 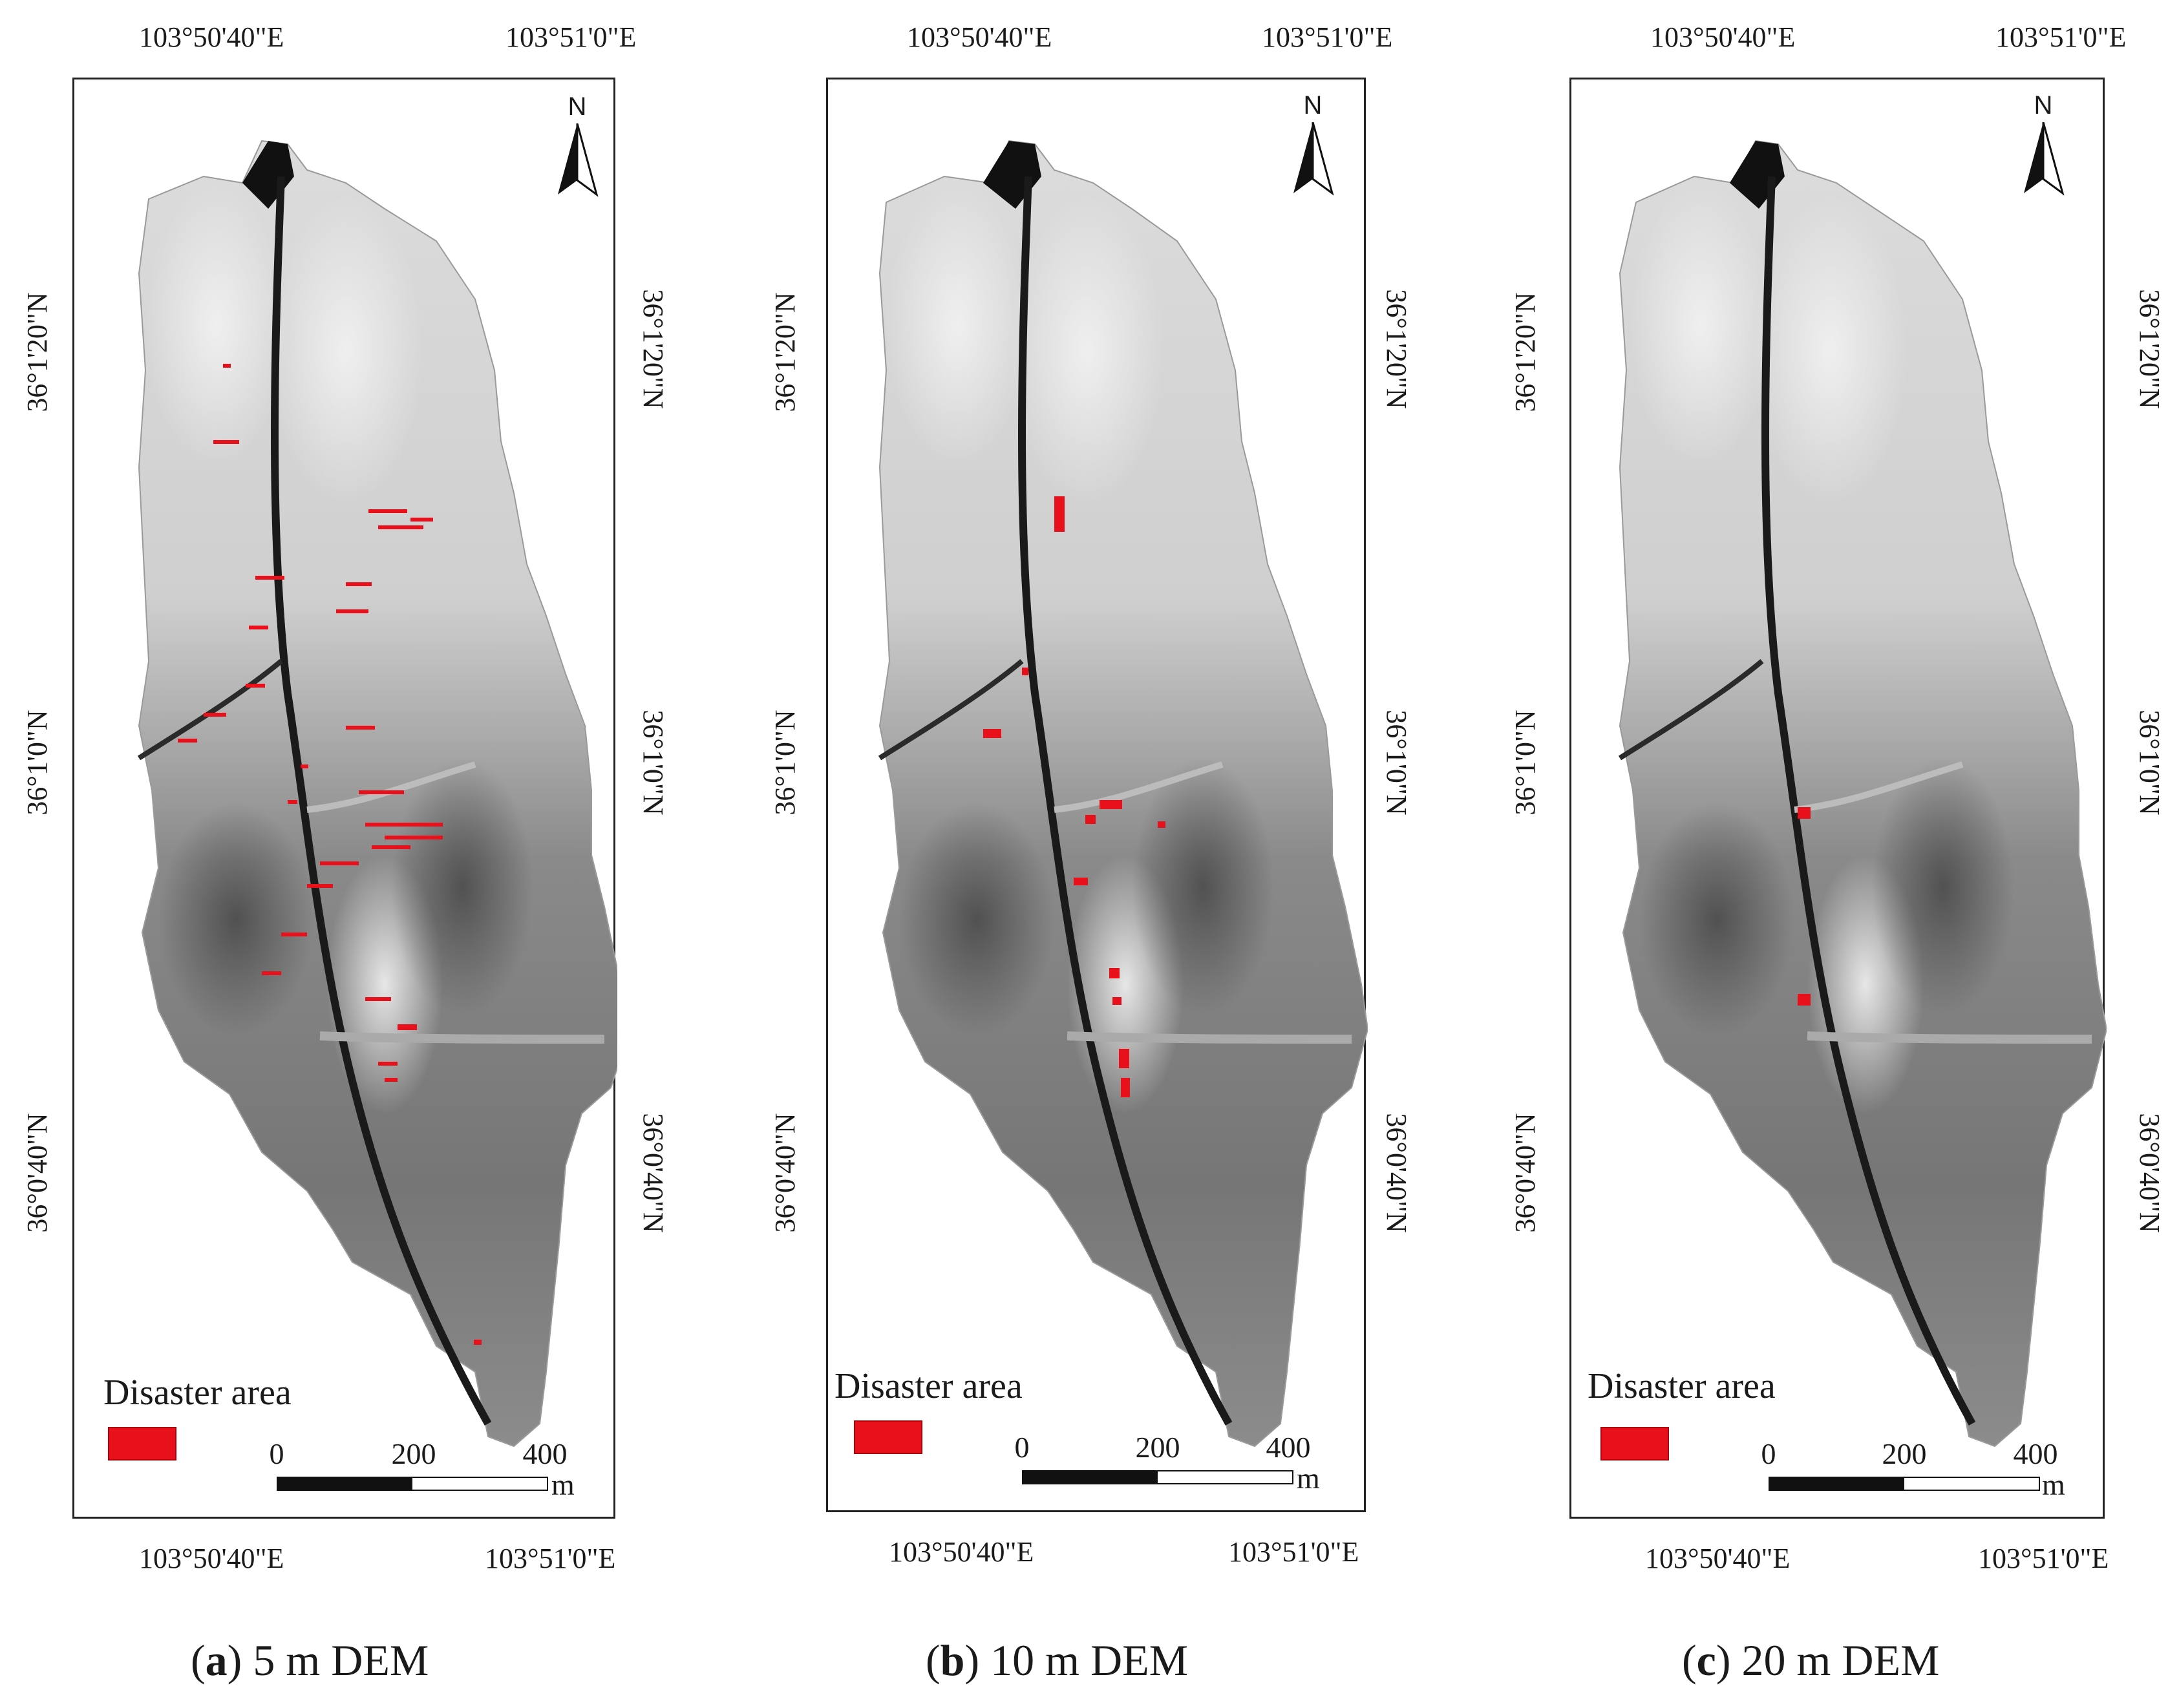 What do you see at coordinates (1835, 1661) in the screenshot?
I see `caption-text: 20 m DEM` at bounding box center [1835, 1661].